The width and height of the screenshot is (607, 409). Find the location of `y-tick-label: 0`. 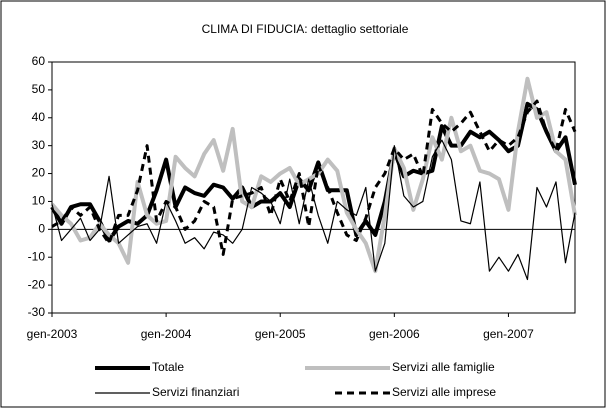

y-tick-label: 0 is located at coordinates (41, 229).